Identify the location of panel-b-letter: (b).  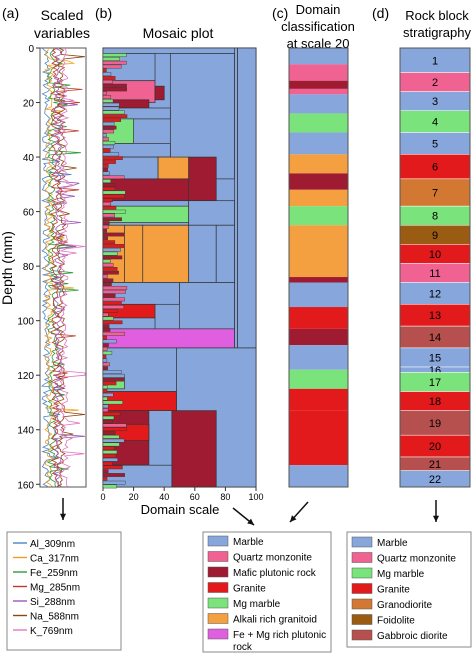
(103, 13).